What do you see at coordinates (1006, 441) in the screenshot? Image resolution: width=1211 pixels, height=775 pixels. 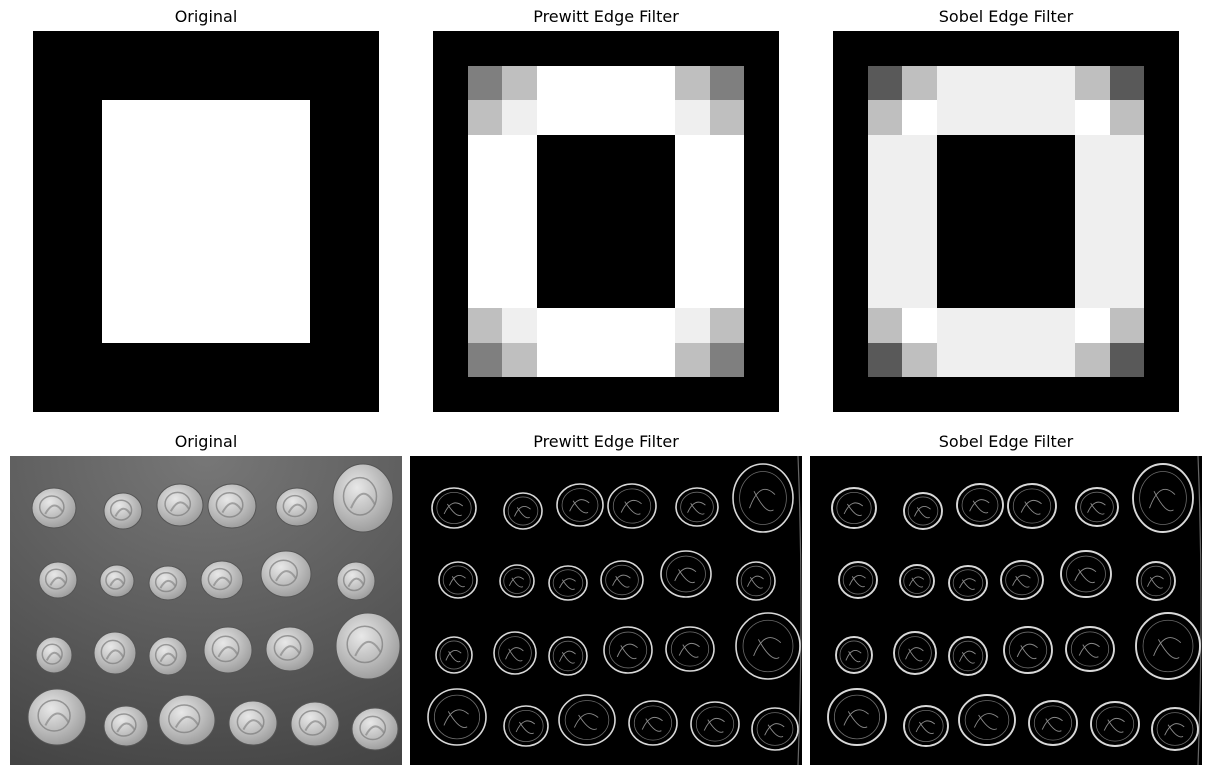 I see `panel-title-sobel-bottom: Sobel Edge Filter` at bounding box center [1006, 441].